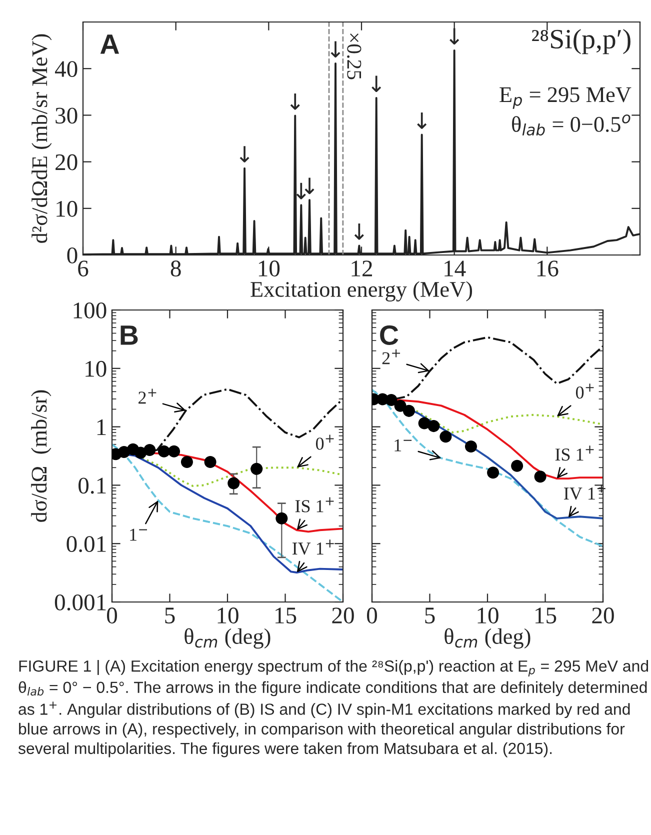 Image resolution: width=651 pixels, height=835 pixels. I want to click on chart-title: C, so click(389, 335).